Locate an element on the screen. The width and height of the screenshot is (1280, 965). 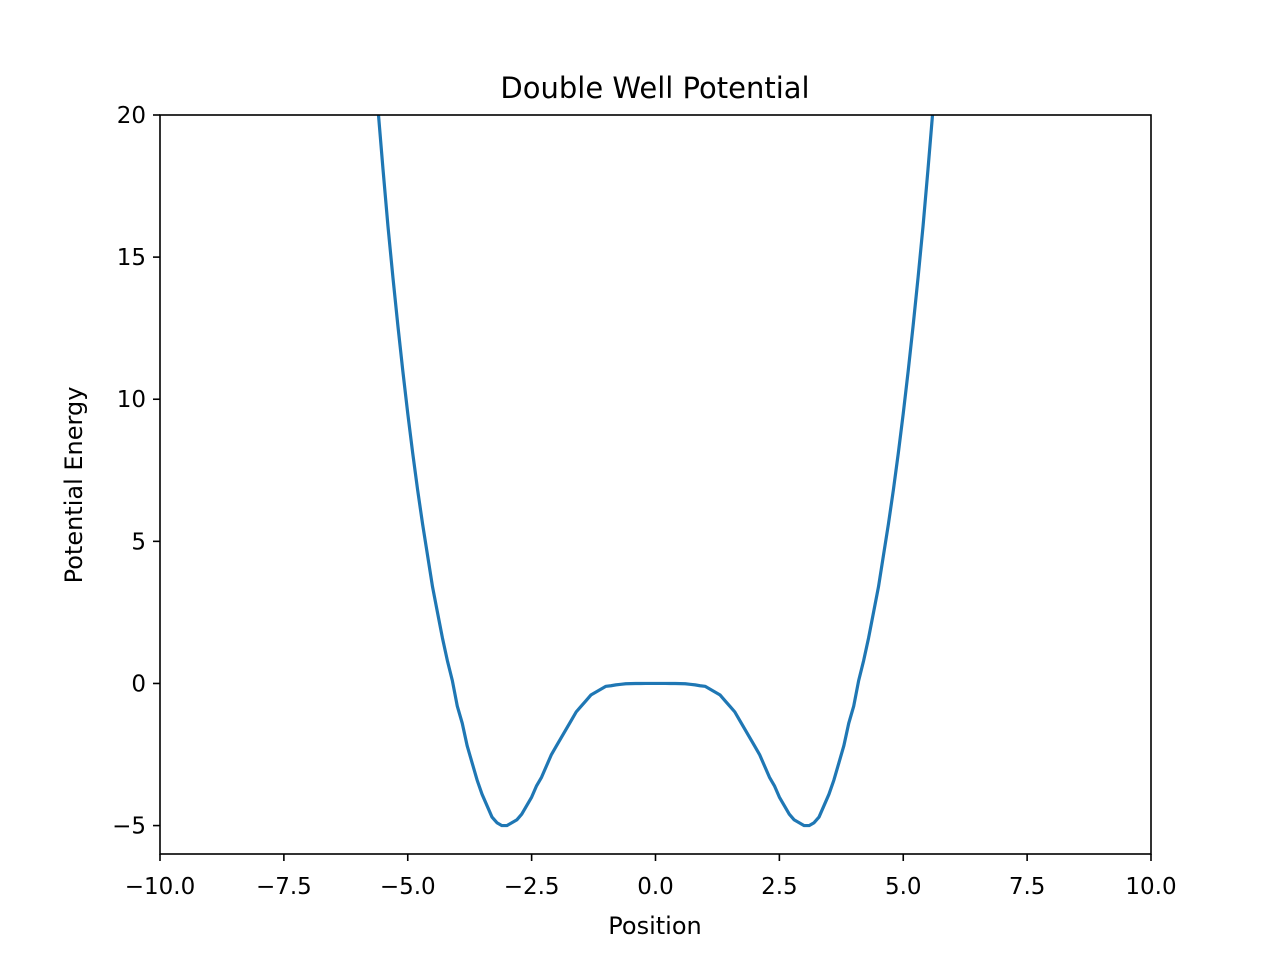
y-tick-label: 10 is located at coordinates (131, 400).